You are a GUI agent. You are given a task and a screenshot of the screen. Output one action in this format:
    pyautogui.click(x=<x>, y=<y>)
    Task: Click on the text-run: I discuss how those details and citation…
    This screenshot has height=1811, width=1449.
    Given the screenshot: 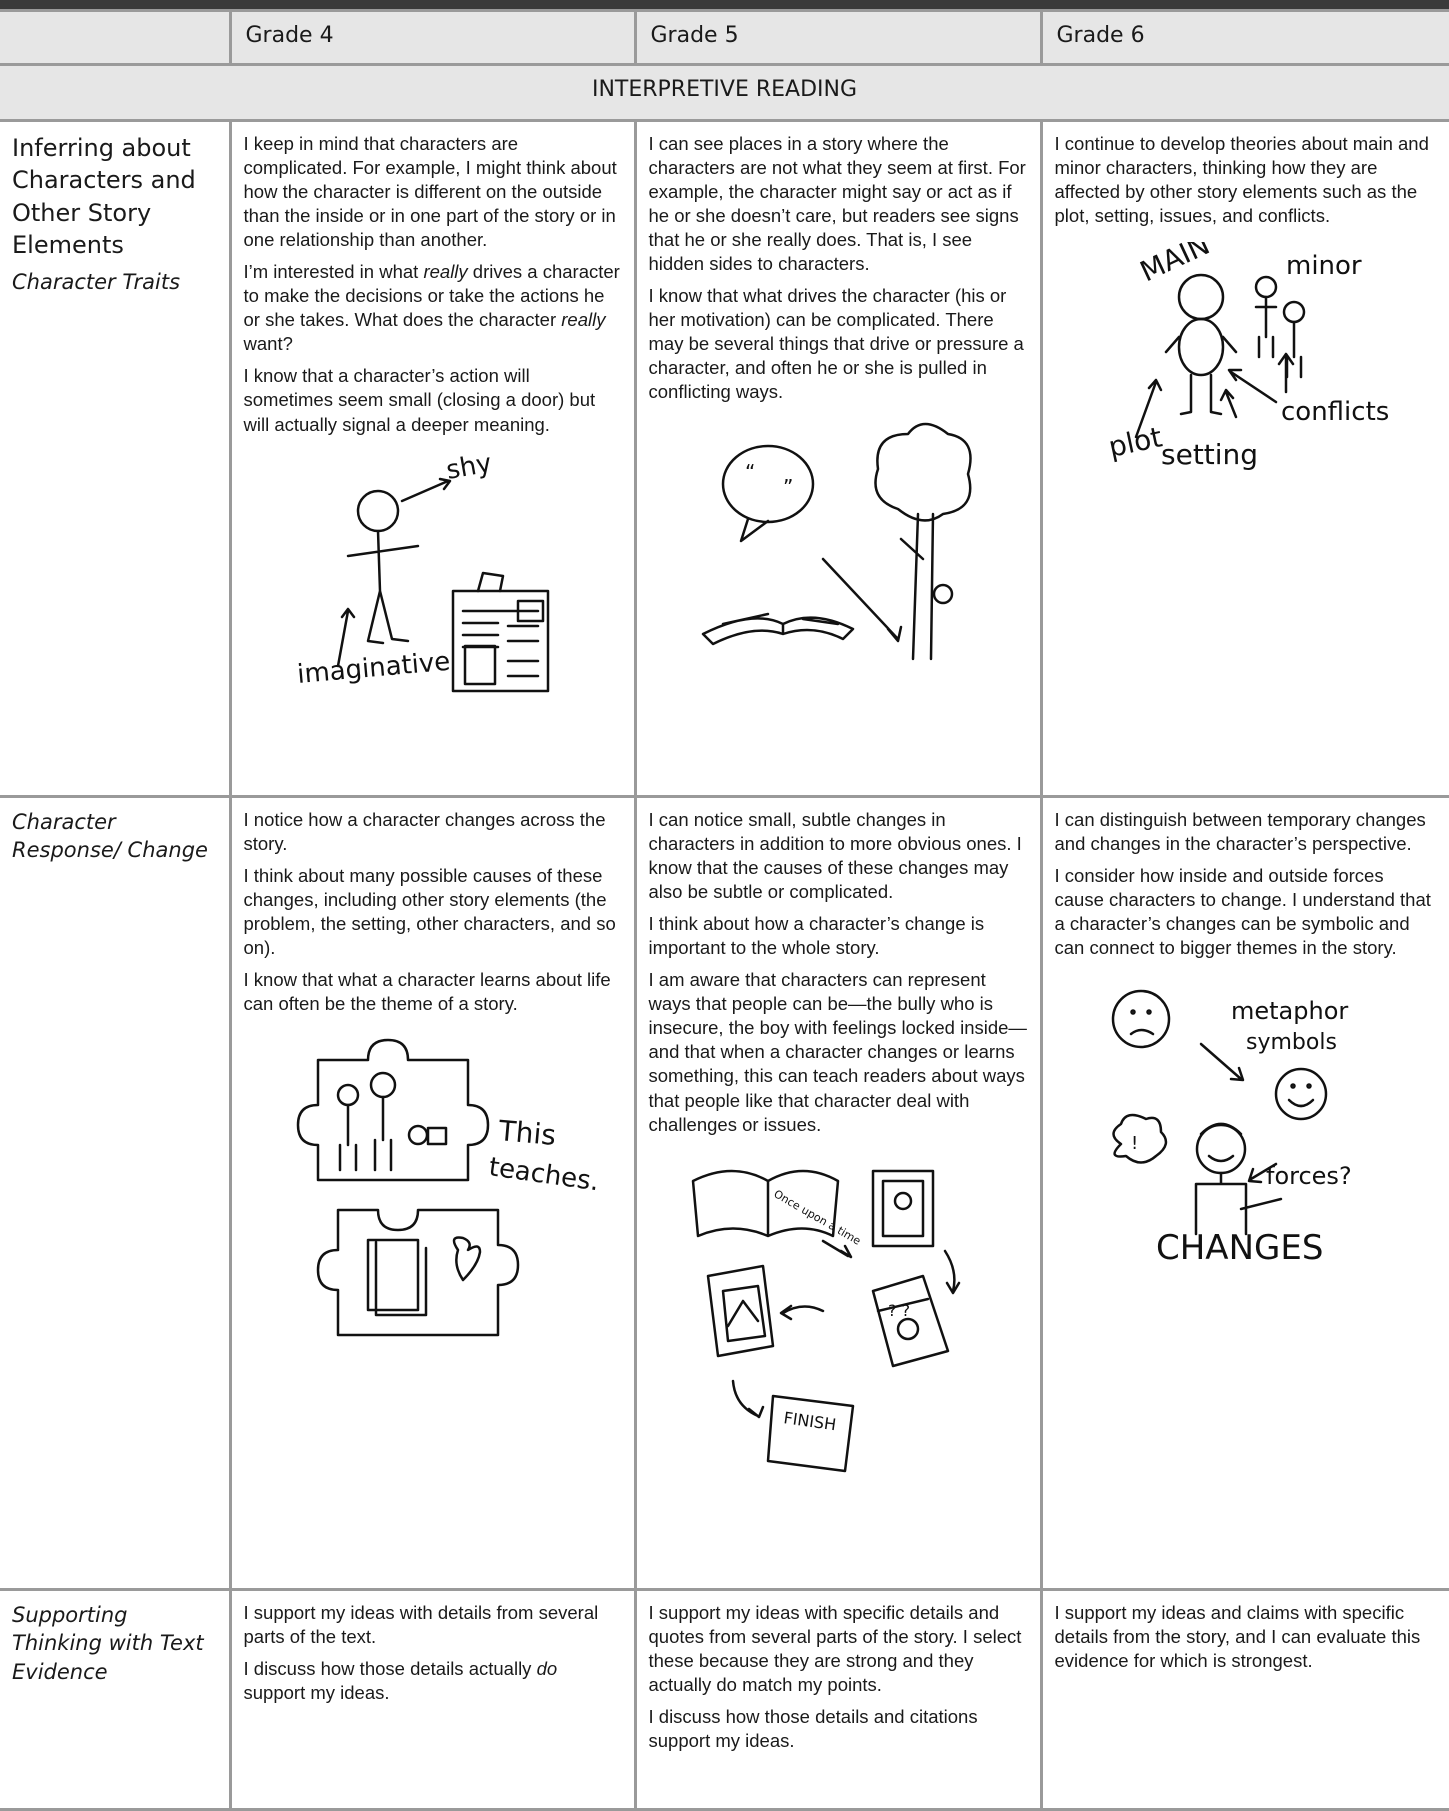 What is the action you would take?
    pyautogui.click(x=813, y=1729)
    